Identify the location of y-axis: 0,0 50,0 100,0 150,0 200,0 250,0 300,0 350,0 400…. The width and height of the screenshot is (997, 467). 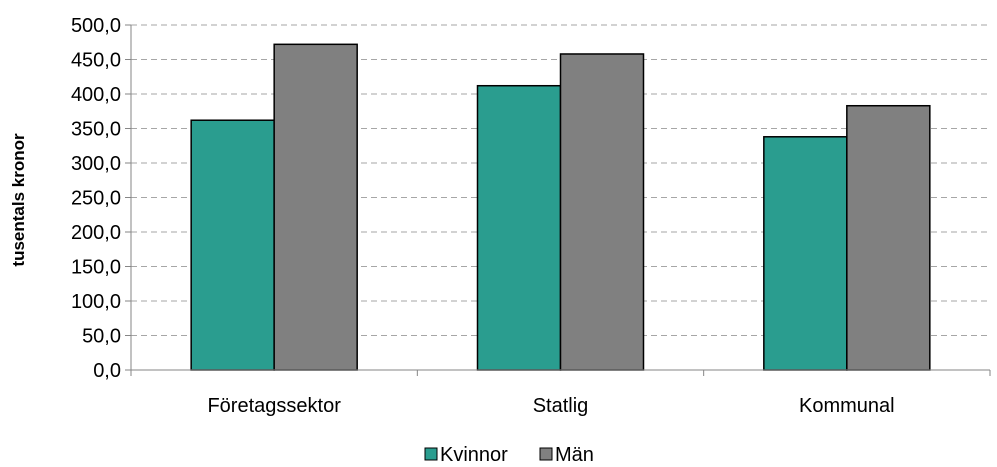
(101, 198).